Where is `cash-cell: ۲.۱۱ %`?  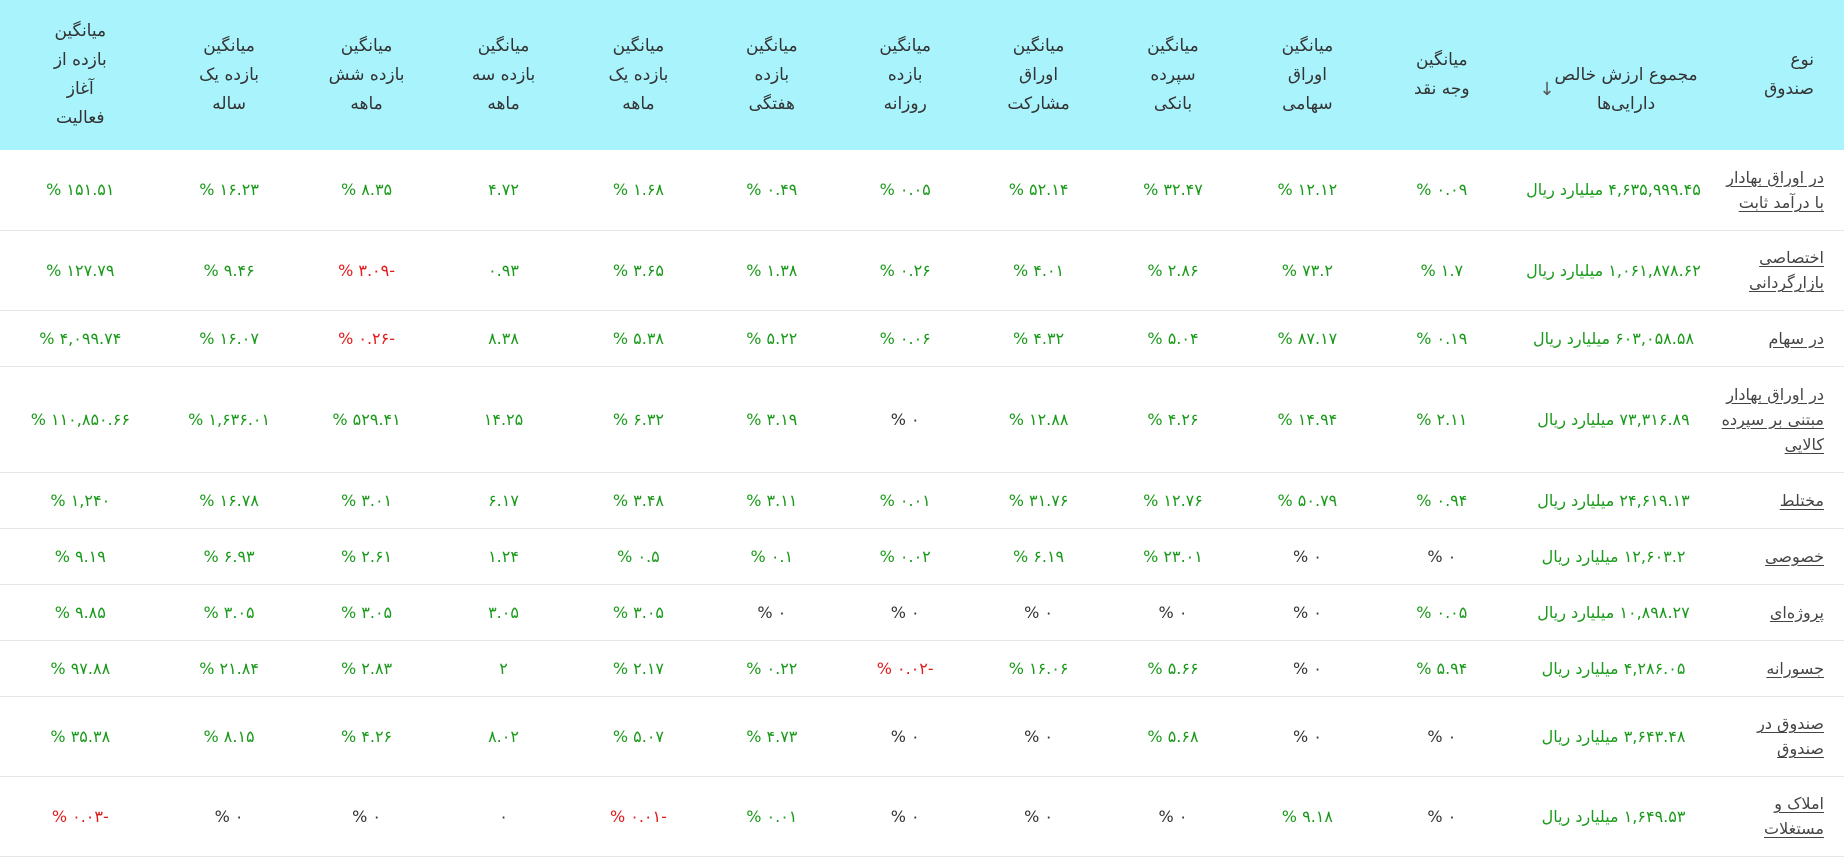 cash-cell: ۲.۱۱ % is located at coordinates (1442, 419).